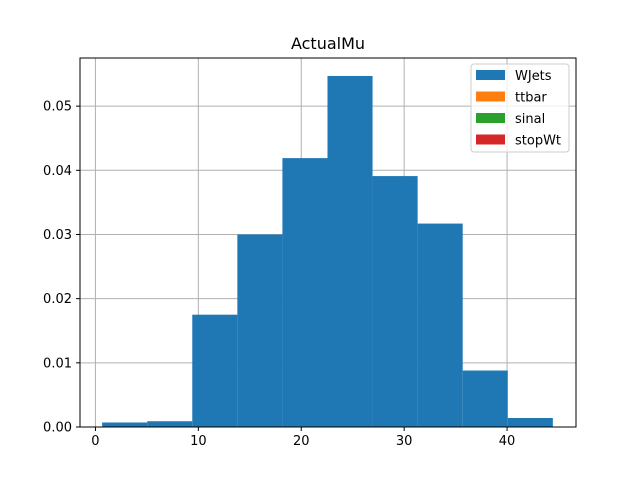  What do you see at coordinates (198, 441) in the screenshot?
I see `x-tick-label: 10` at bounding box center [198, 441].